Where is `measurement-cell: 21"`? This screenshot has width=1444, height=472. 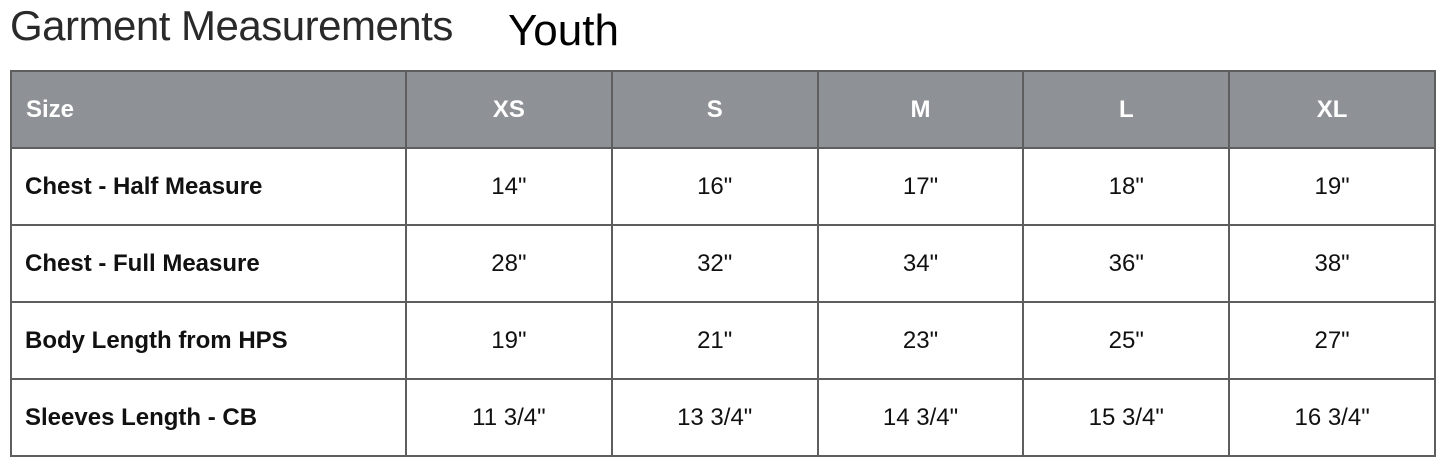 measurement-cell: 21" is located at coordinates (714, 340).